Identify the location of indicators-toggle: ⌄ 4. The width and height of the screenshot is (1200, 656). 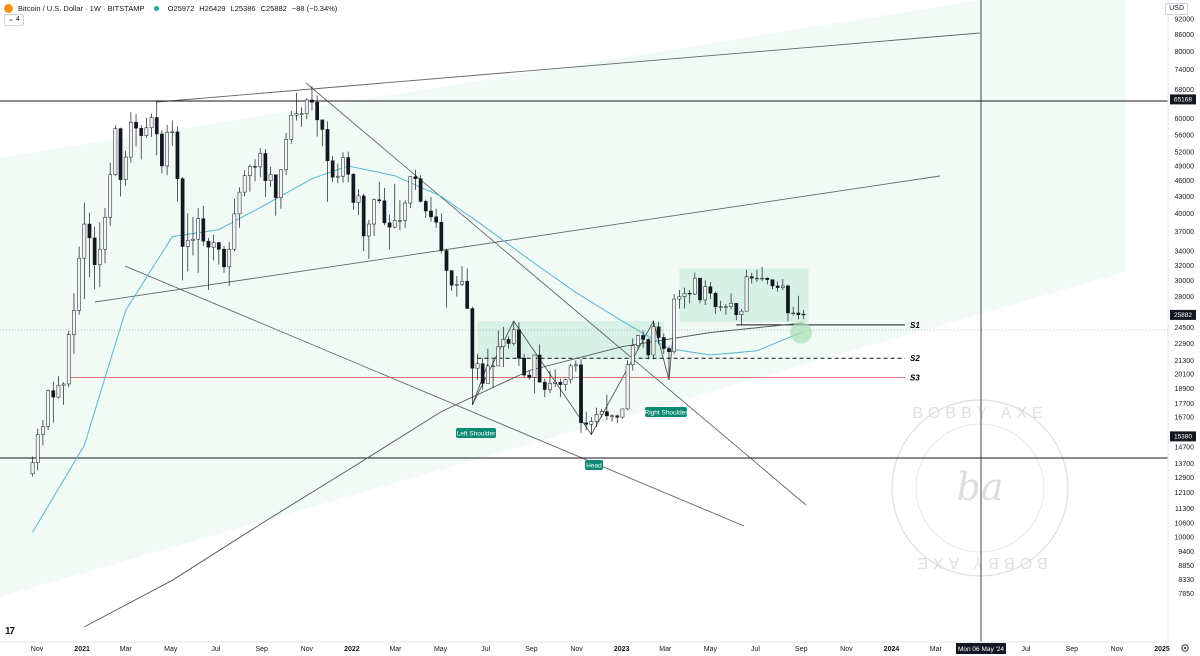
(14, 20).